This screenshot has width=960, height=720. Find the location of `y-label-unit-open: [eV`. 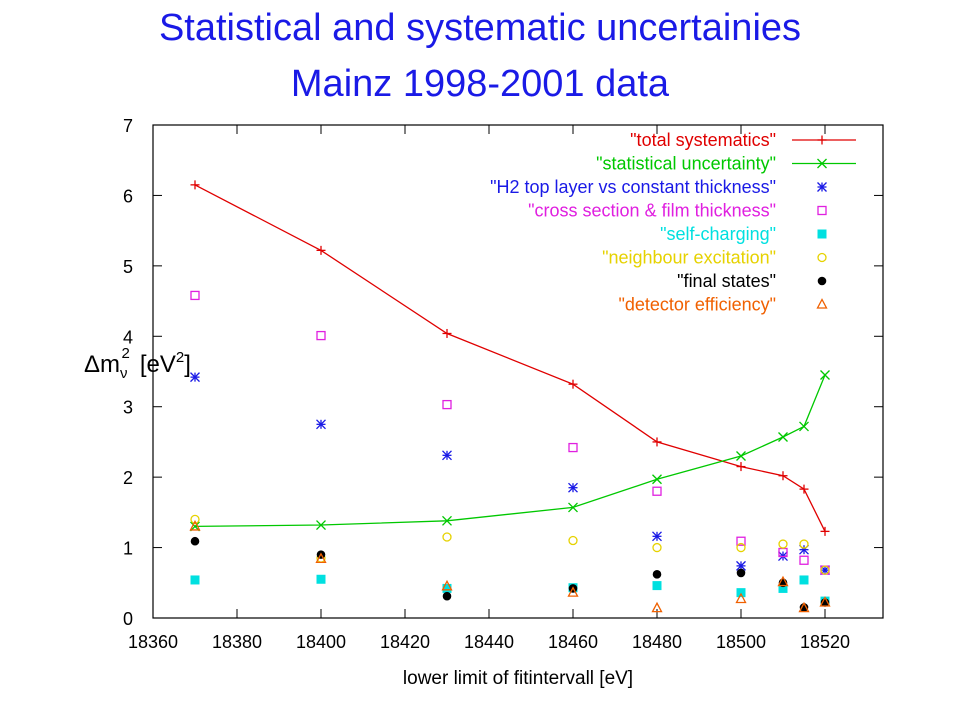

y-label-unit-open: [eV is located at coordinates (158, 364).